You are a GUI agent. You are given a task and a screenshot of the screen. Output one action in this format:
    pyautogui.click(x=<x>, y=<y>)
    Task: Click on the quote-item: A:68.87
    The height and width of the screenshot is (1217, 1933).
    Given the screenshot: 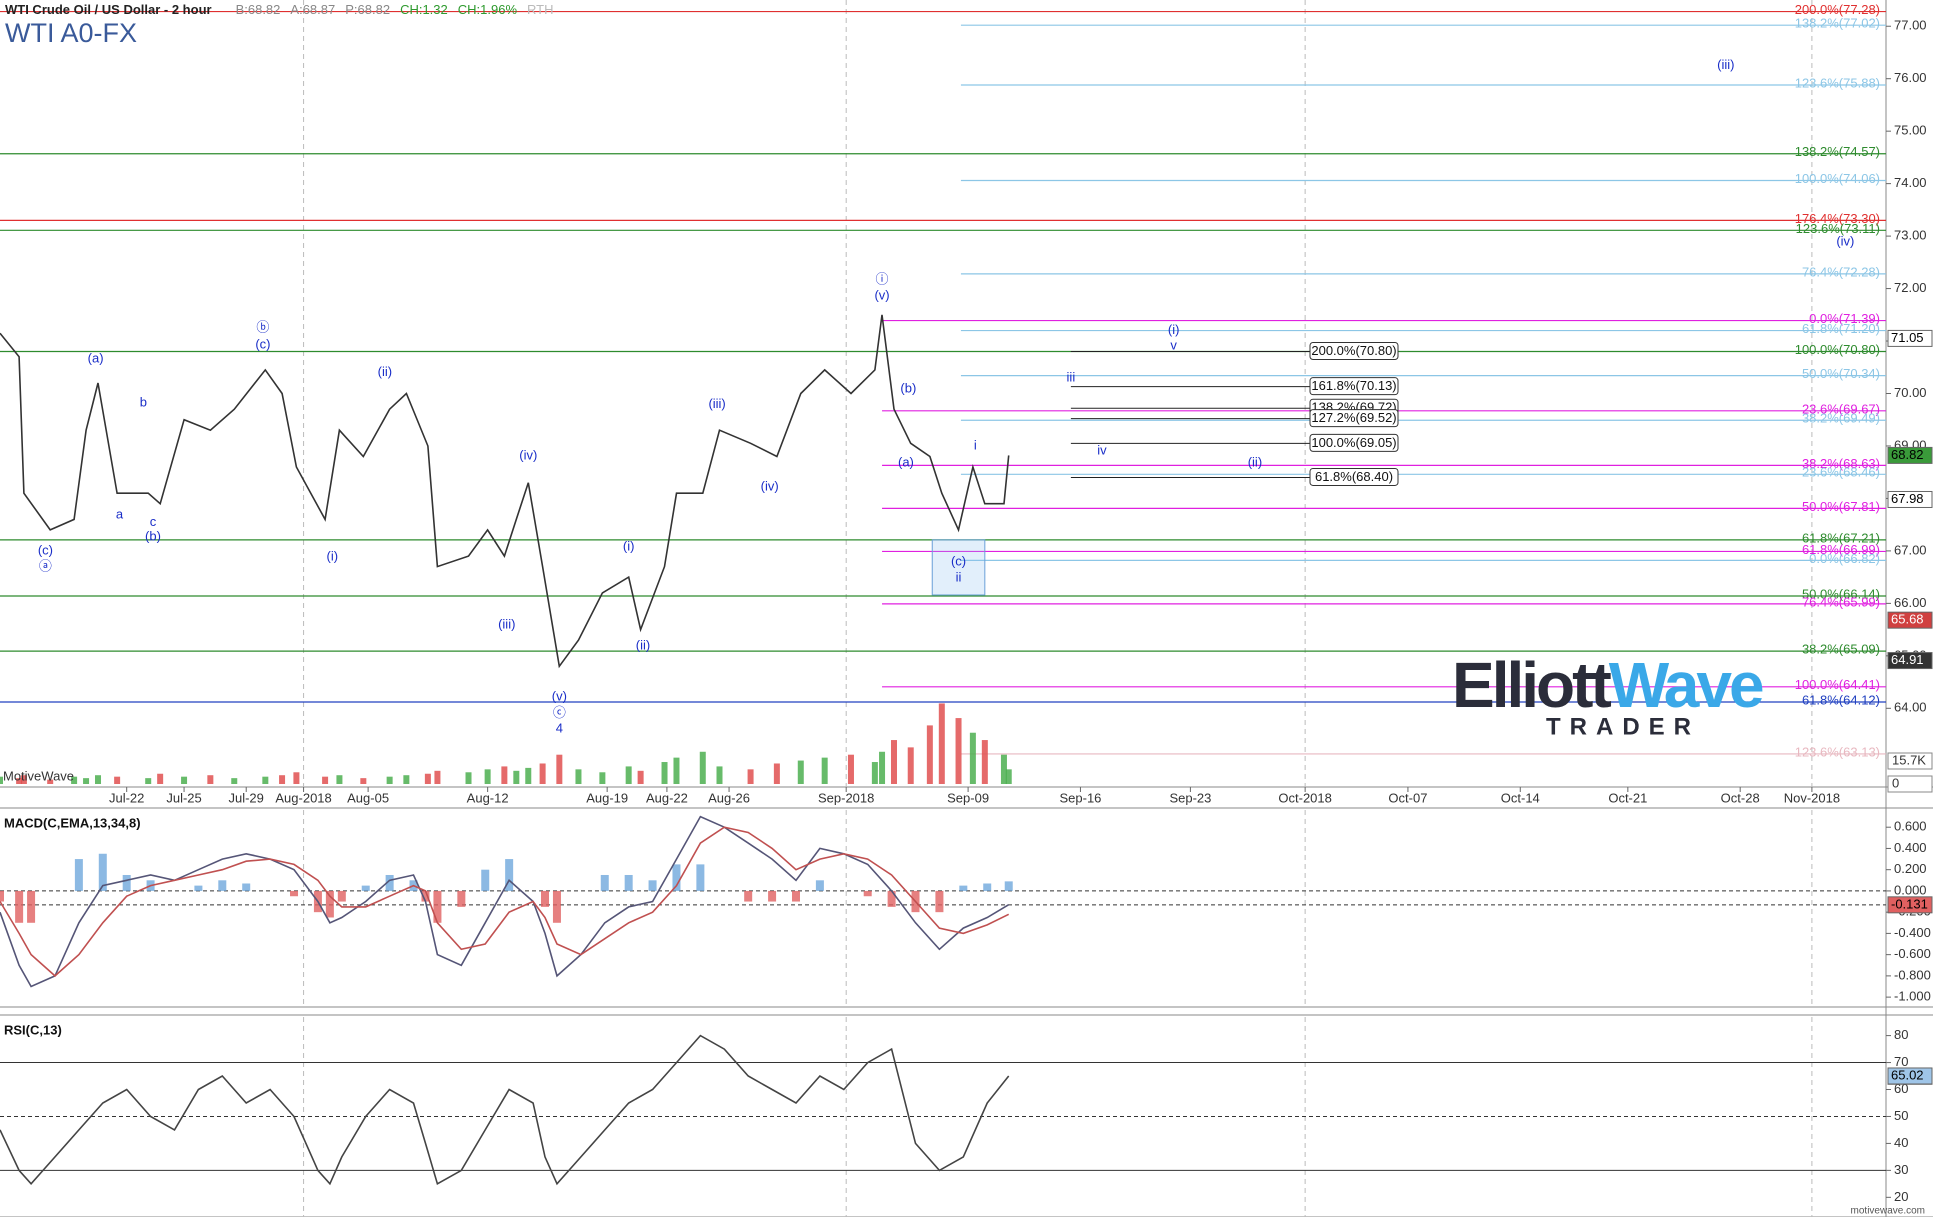 What is the action you would take?
    pyautogui.click(x=312, y=9)
    